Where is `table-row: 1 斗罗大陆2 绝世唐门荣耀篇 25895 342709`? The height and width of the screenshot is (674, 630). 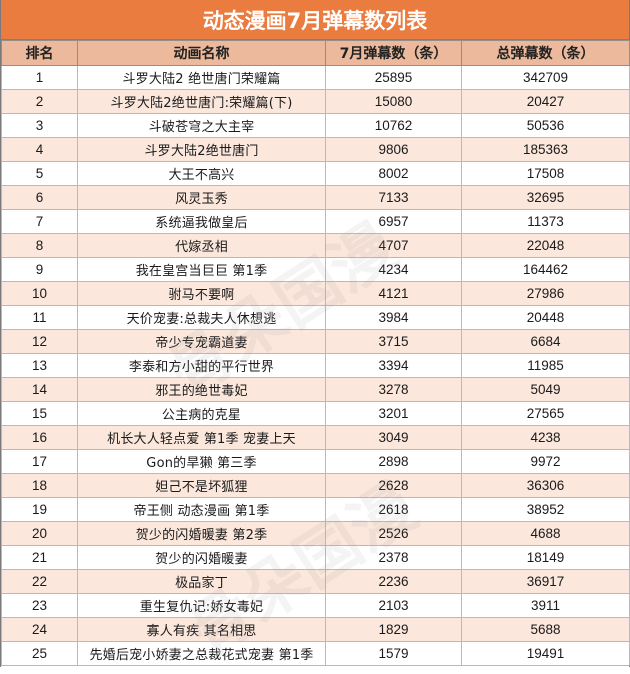 table-row: 1 斗罗大陆2 绝世唐门荣耀篇 25895 342709 is located at coordinates (315, 77).